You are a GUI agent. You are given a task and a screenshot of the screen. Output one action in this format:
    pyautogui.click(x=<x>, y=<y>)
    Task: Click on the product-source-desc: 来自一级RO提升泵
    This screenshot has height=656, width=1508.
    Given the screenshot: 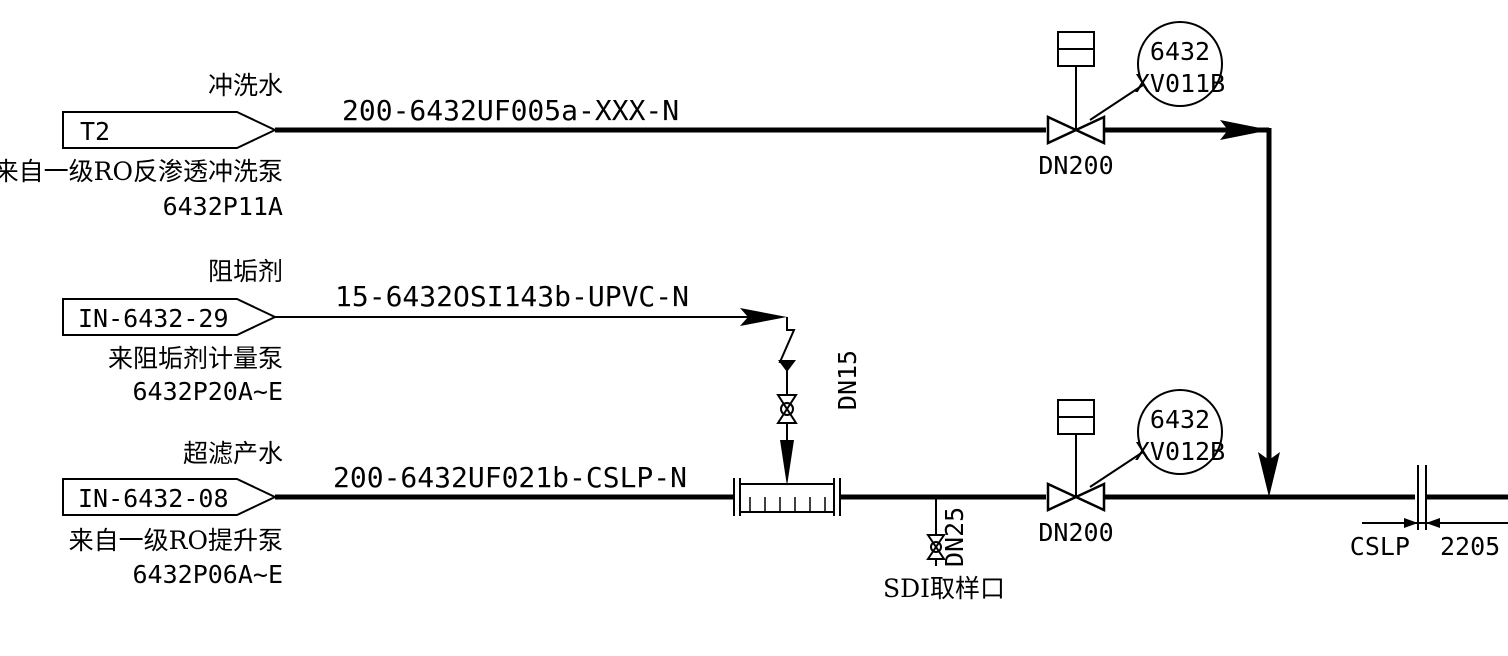 What is the action you would take?
    pyautogui.click(x=176, y=540)
    